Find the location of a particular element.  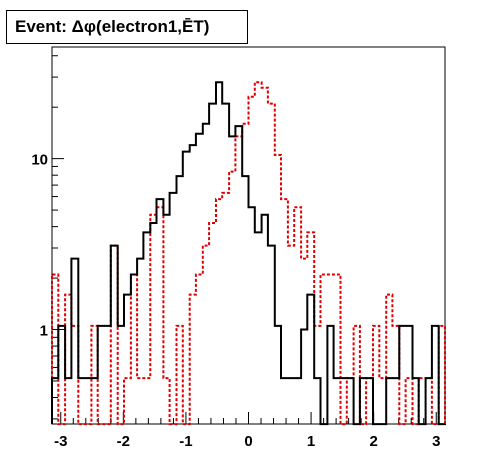

y-tick-label: 1 is located at coordinates (44, 331).